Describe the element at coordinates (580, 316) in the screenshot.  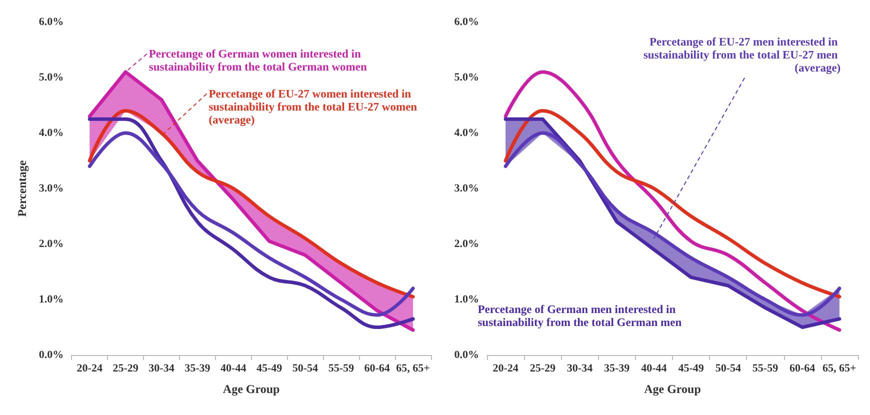
I see `annotation: Percetange of German men interested in sustainability from the total German men` at that location.